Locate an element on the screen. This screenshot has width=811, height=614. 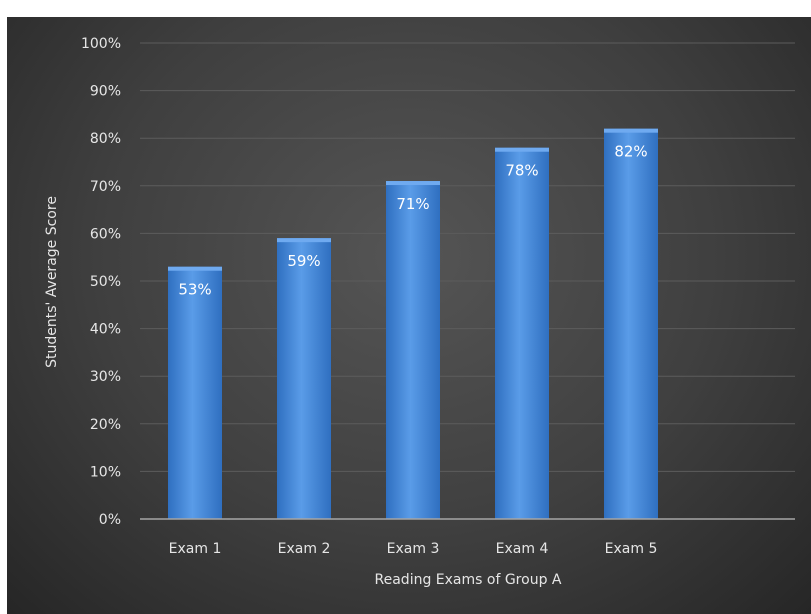
x-tick-label: Exam 1 is located at coordinates (195, 549).